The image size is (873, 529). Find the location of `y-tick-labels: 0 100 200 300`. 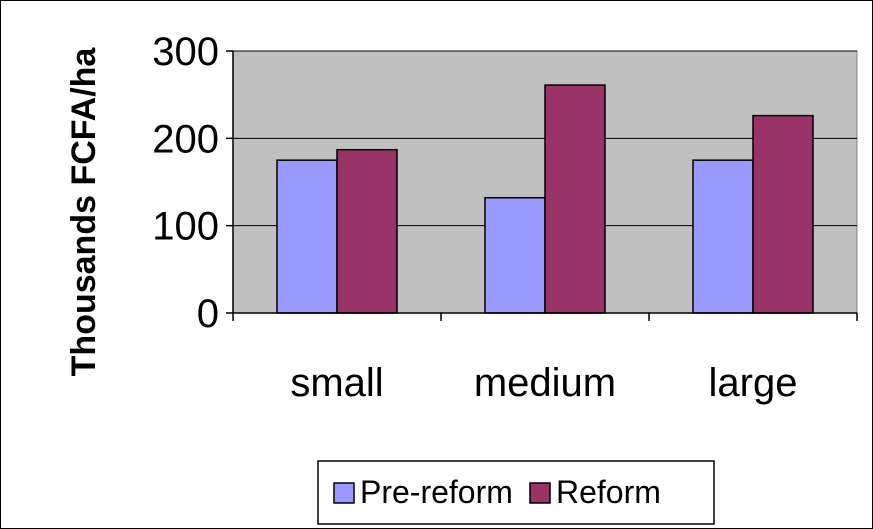

y-tick-labels: 0 100 200 300 is located at coordinates (185, 183).